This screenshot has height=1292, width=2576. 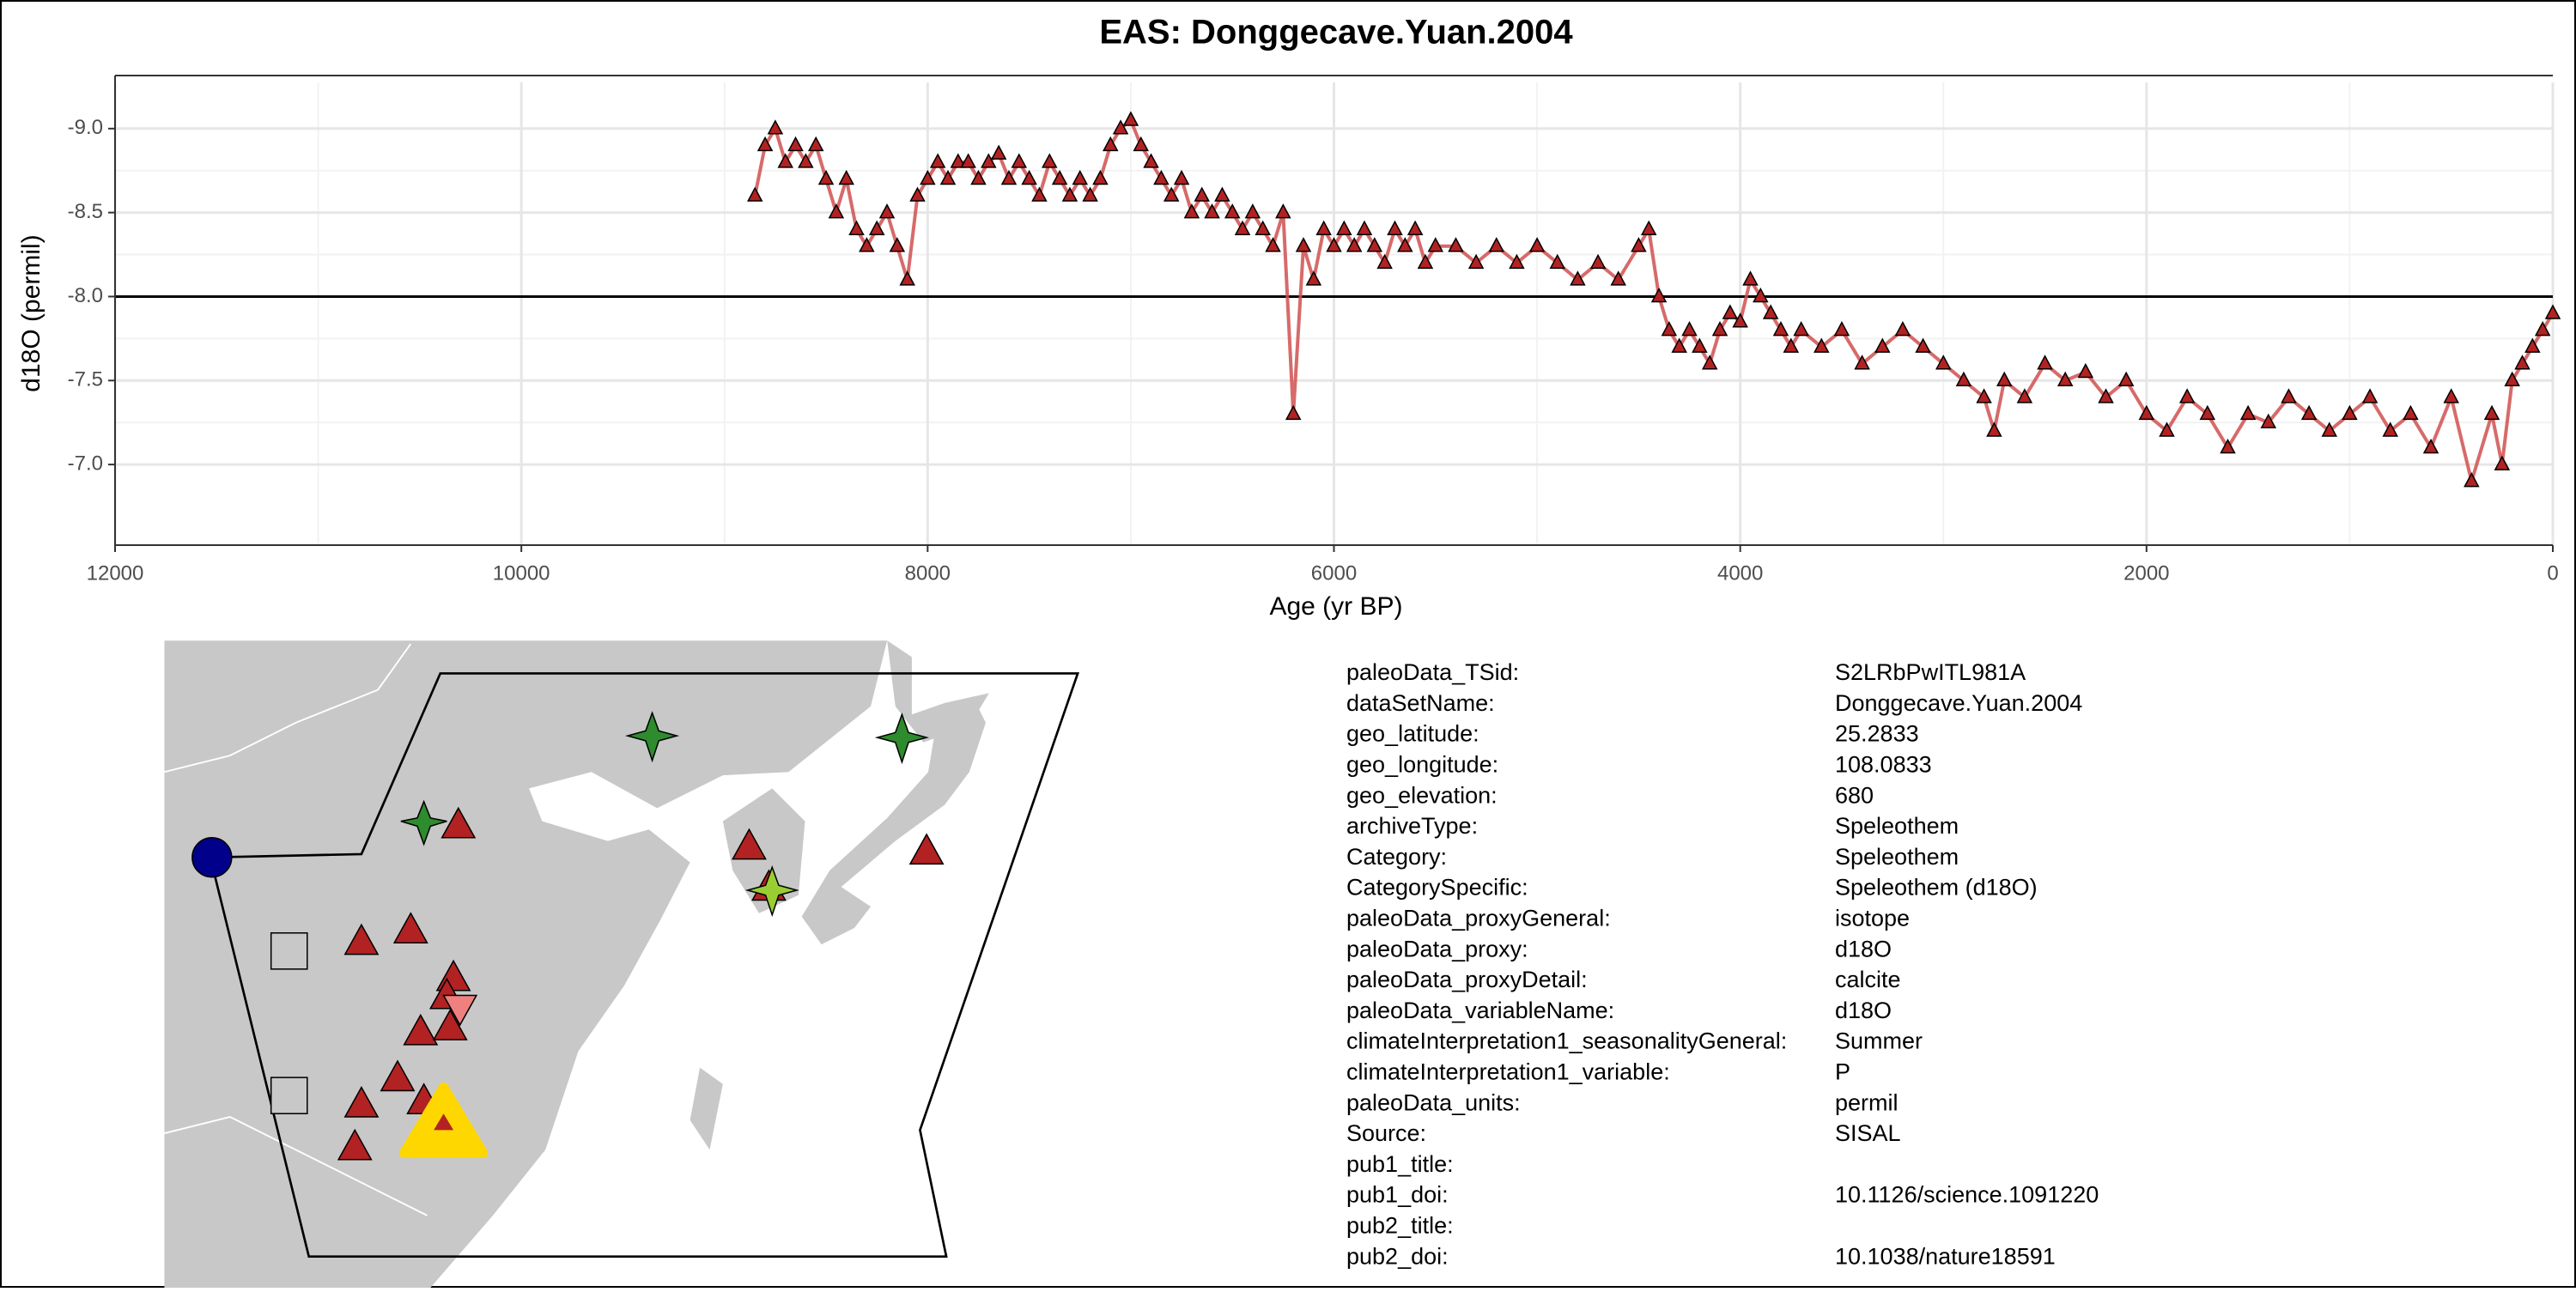 I want to click on meta-value: Donggecave.Yuan.2004, so click(x=1959, y=703).